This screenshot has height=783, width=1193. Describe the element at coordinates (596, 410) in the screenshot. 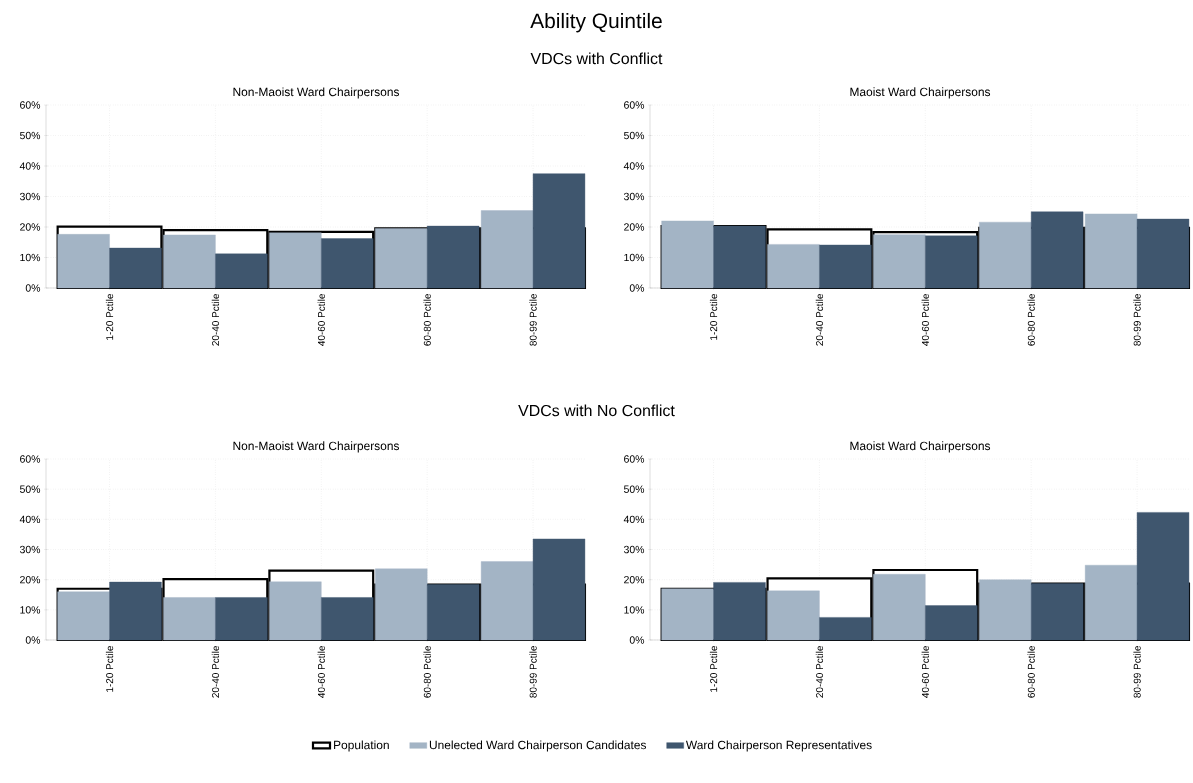

I see `text: VDCs with No Conflict` at that location.